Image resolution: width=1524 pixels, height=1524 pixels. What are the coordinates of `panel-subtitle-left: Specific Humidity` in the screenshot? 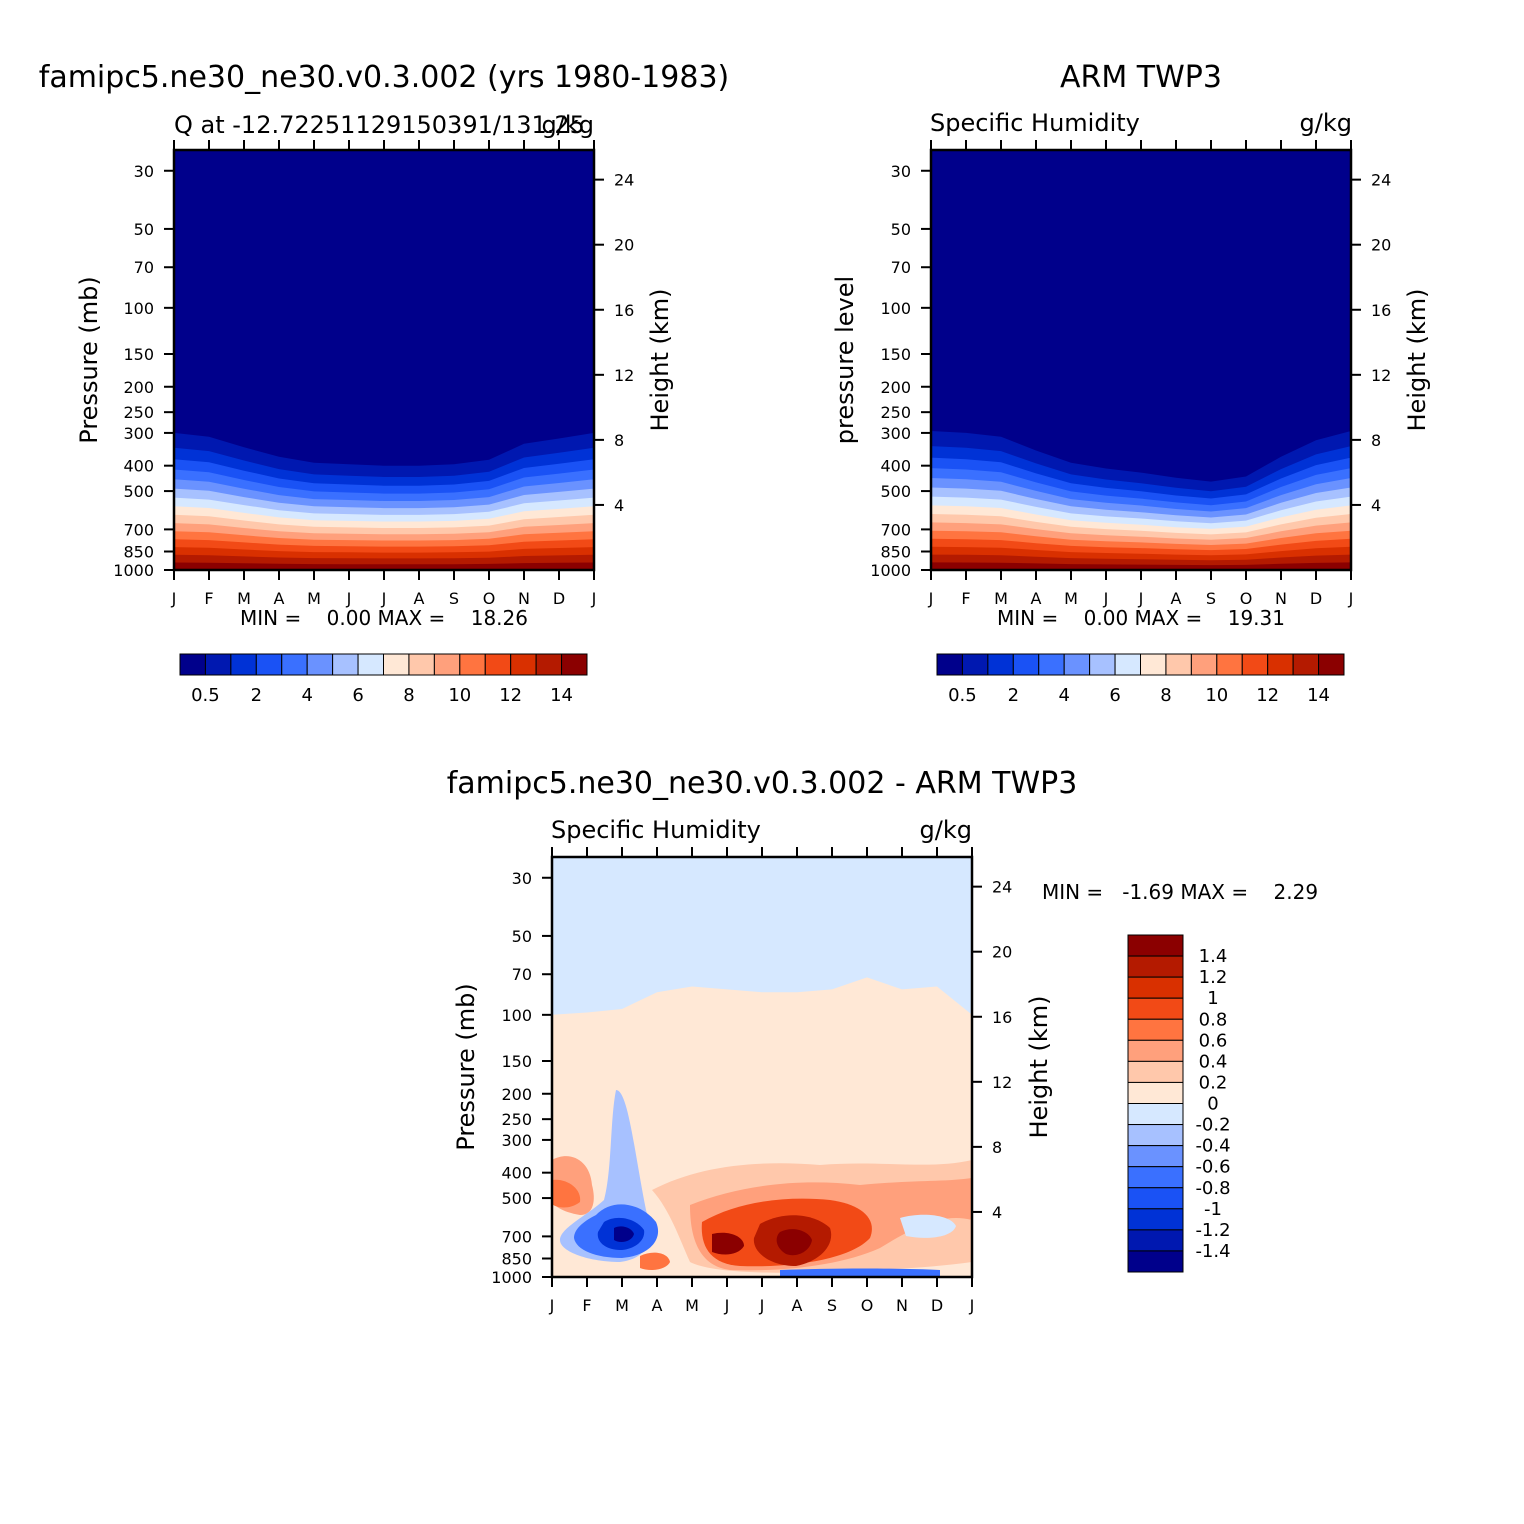 It's located at (1035, 123).